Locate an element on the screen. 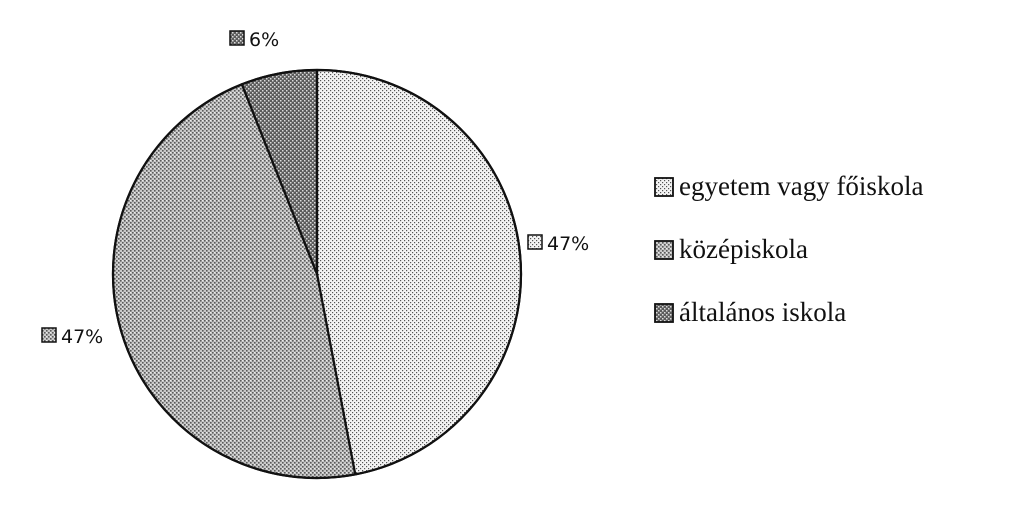  legend-item-kozepiskola: középiskola is located at coordinates (731, 249).